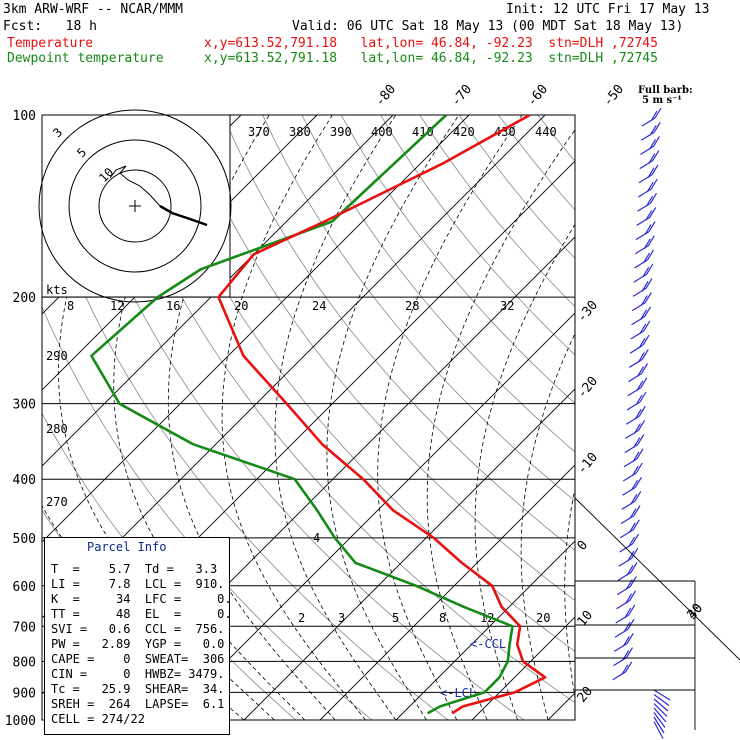  I want to click on hodograph-speed-label: 32, so click(507, 306).